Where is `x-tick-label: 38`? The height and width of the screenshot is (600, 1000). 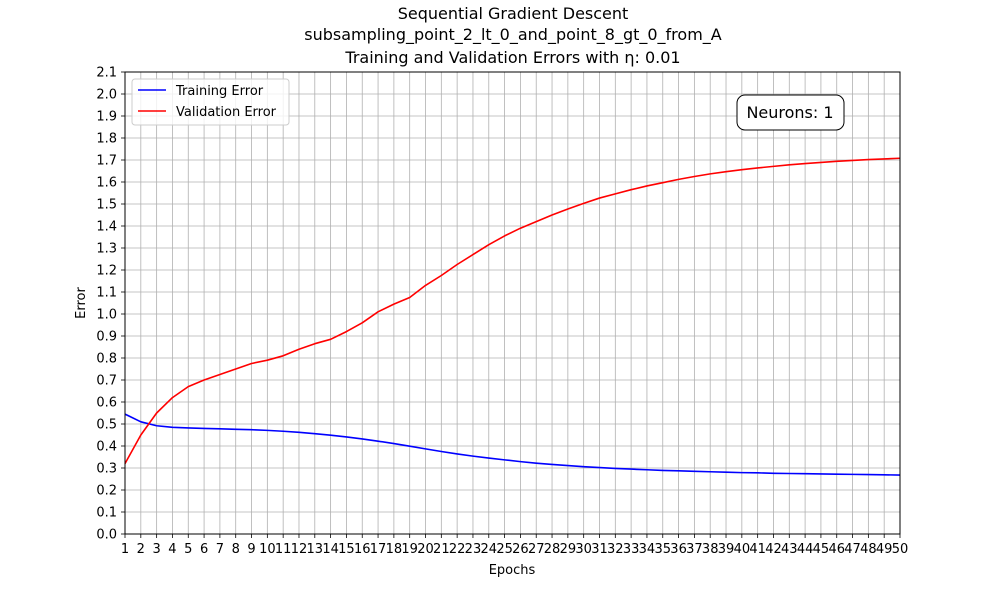 x-tick-label: 38 is located at coordinates (710, 549).